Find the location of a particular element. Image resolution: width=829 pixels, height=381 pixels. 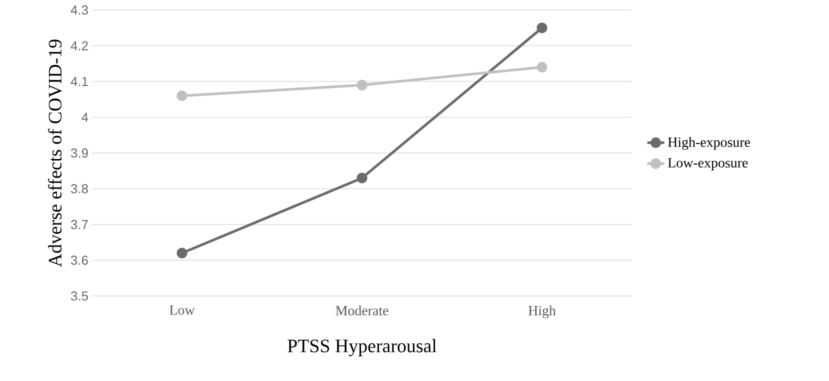

x-axis-title: PTSS Hyperarousal is located at coordinates (362, 347).